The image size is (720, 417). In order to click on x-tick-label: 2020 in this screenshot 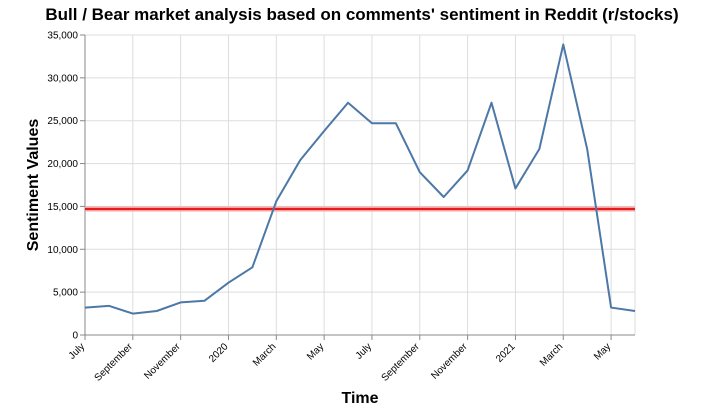, I will do `click(219, 353)`.